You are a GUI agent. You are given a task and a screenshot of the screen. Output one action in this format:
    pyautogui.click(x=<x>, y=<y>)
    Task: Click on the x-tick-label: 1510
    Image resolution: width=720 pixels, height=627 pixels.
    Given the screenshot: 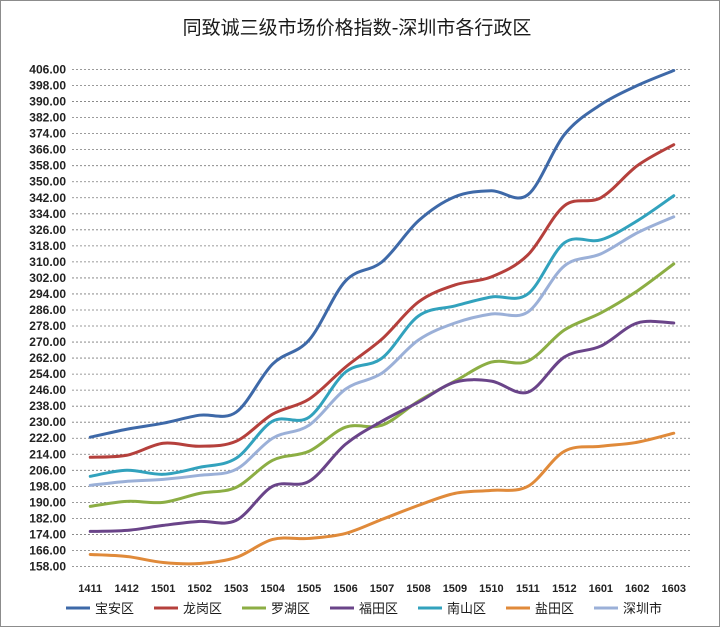 What is the action you would take?
    pyautogui.click(x=491, y=589)
    